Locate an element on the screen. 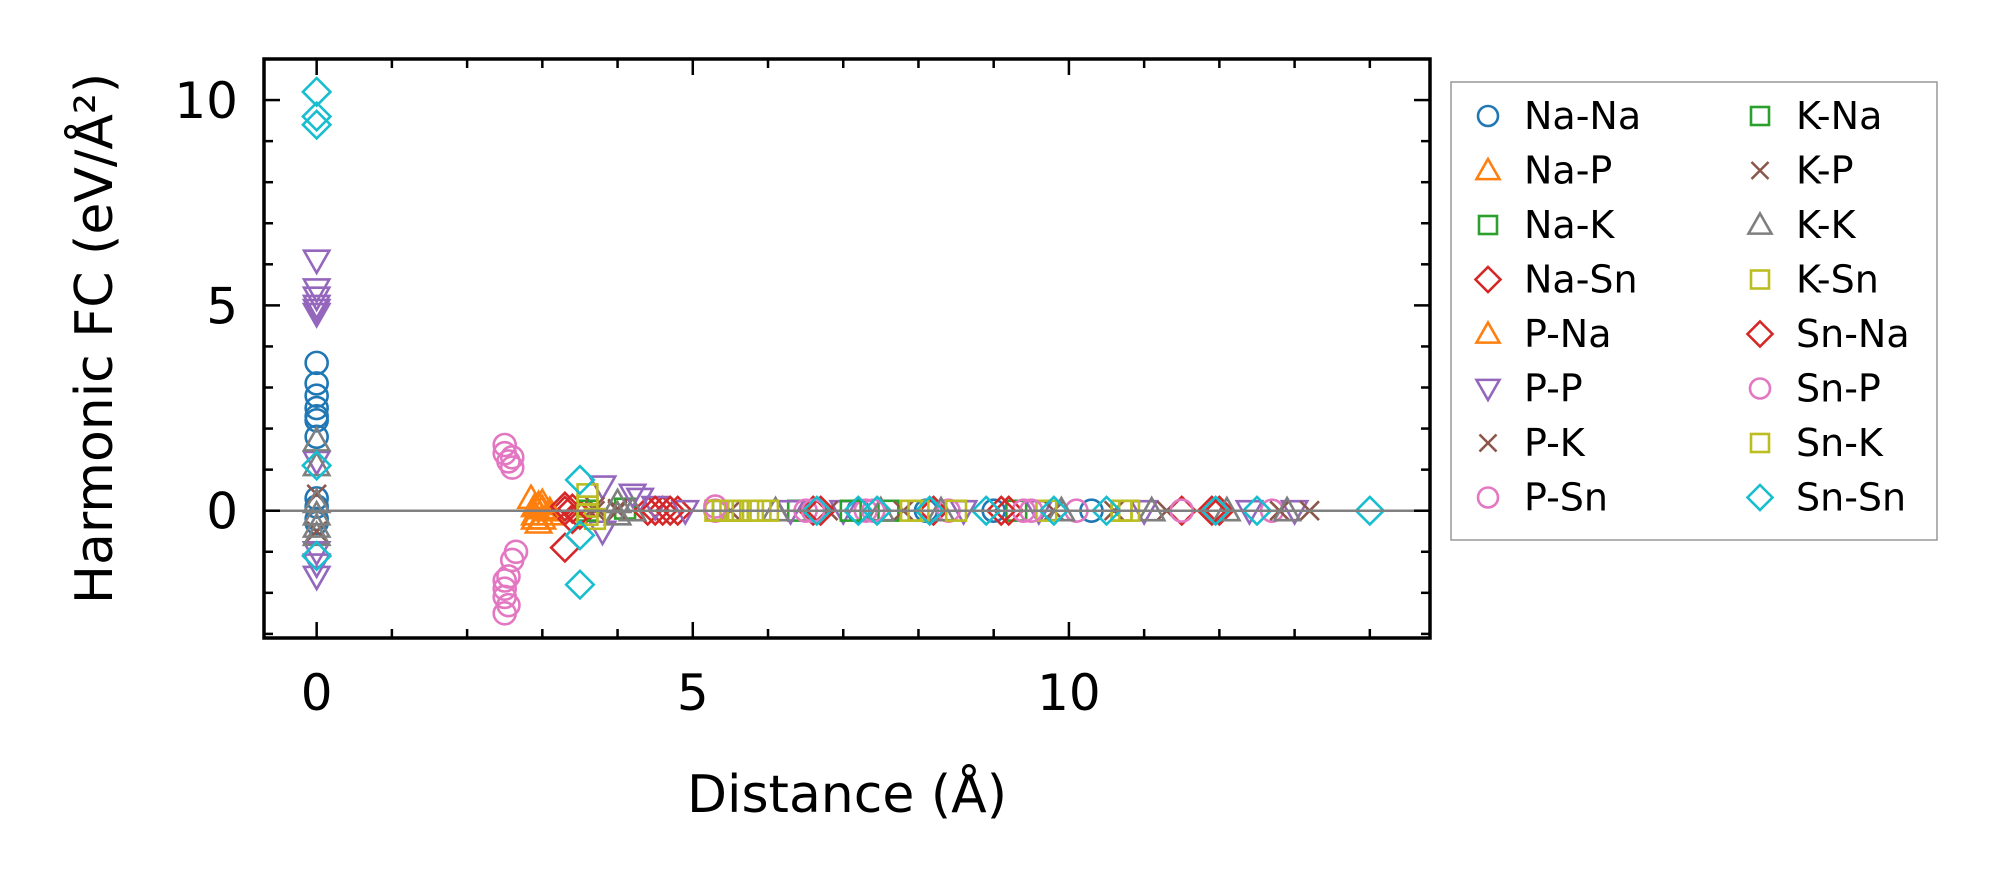 The width and height of the screenshot is (1992, 883). legend-label-sn-na: Sn-Na is located at coordinates (1853, 334).